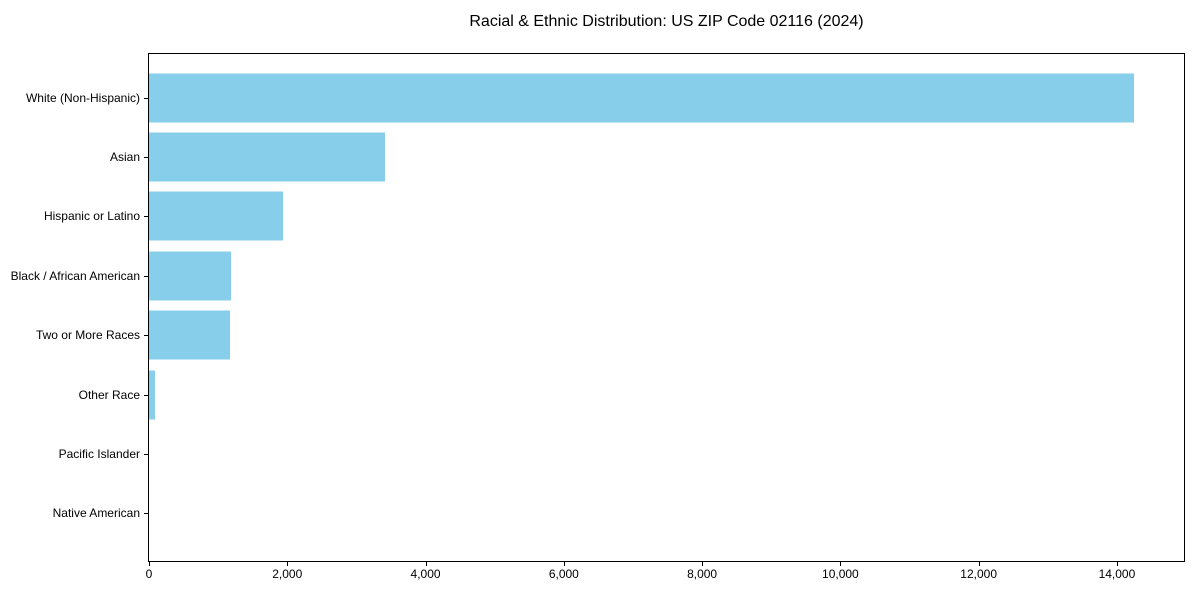  I want to click on y-axis-label: Pacific Islander, so click(99, 453).